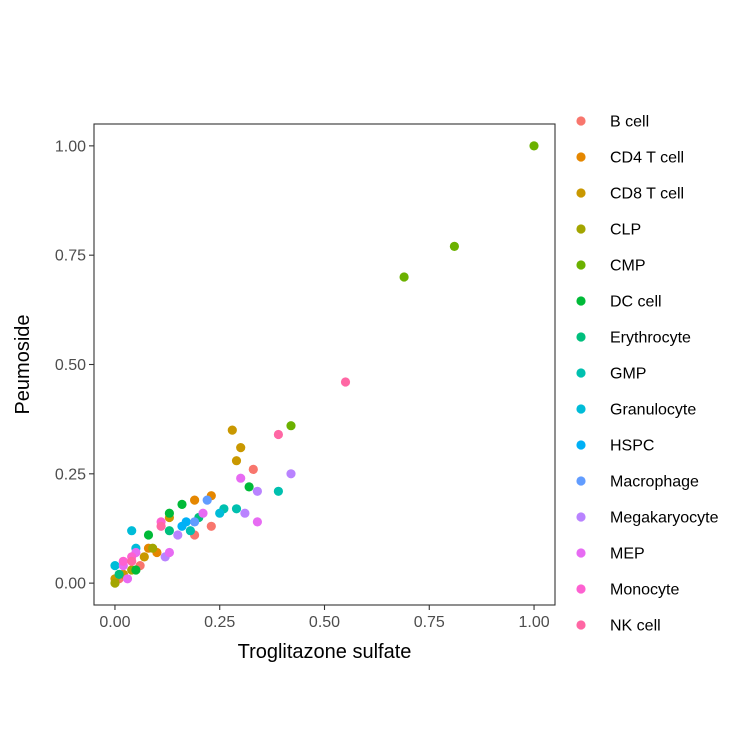 The height and width of the screenshot is (750, 750). What do you see at coordinates (644, 590) in the screenshot?
I see `legend-label: Monocyte` at bounding box center [644, 590].